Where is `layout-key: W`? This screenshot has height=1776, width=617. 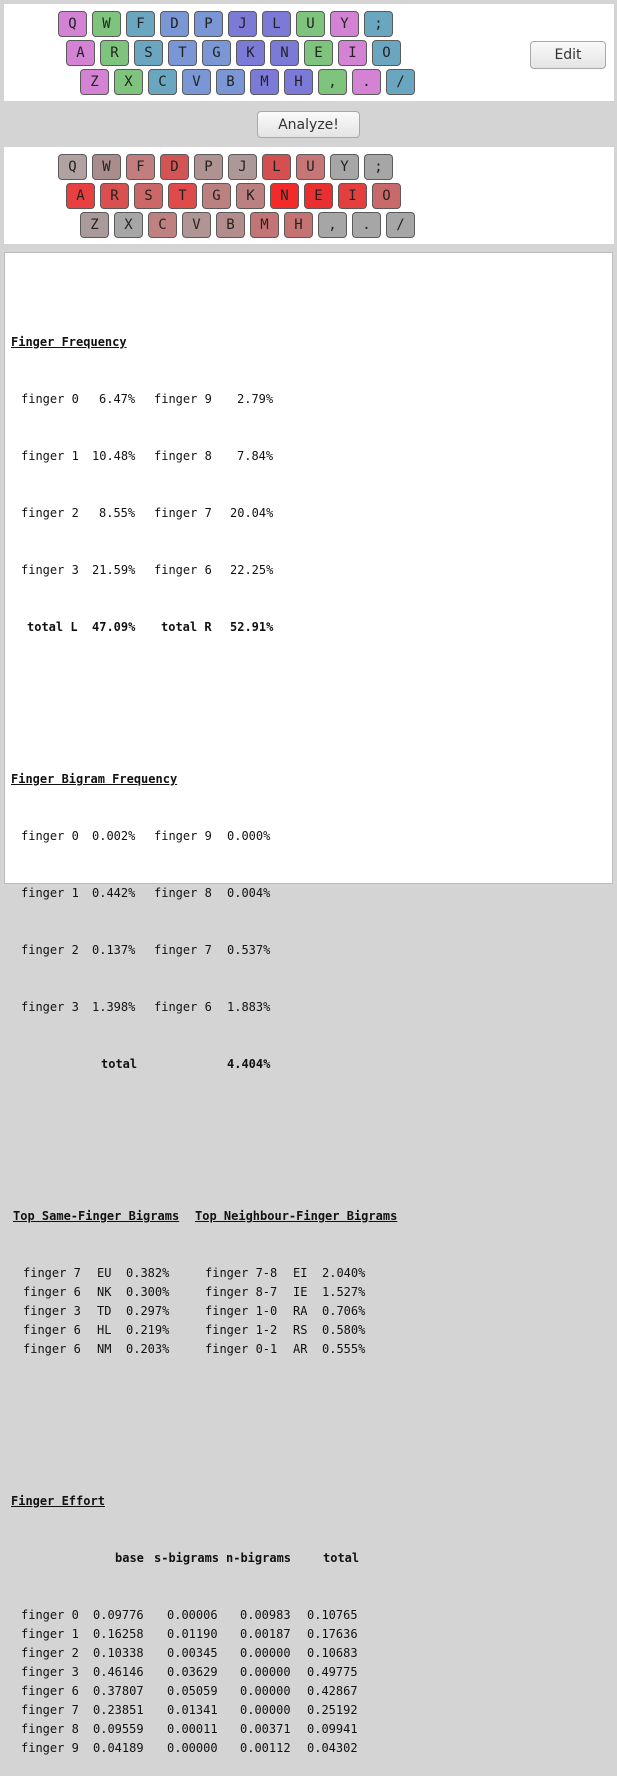
layout-key: W is located at coordinates (106, 24).